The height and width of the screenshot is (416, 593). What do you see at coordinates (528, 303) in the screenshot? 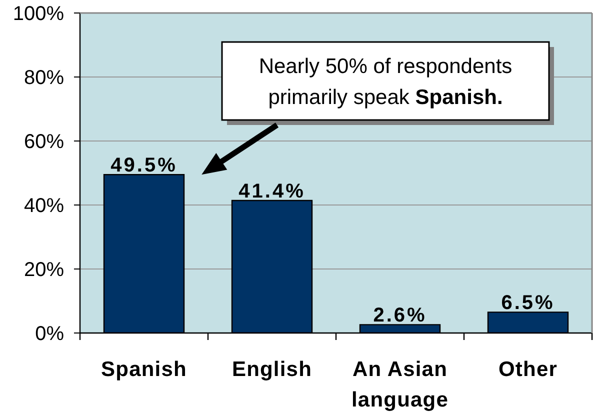
I see `data-label: 6.5%` at bounding box center [528, 303].